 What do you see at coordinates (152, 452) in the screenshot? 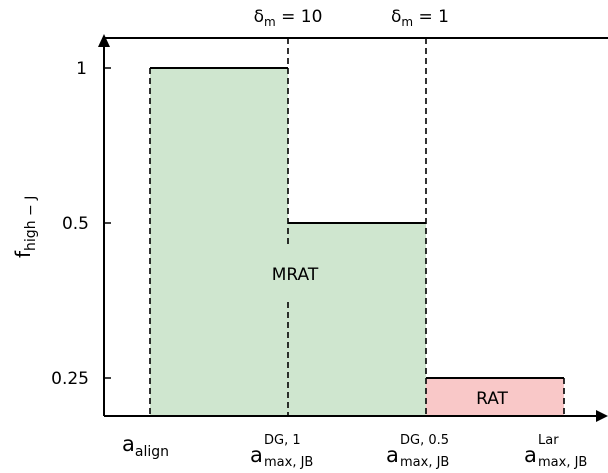
I see `x-tick-align-sub: align` at bounding box center [152, 452].